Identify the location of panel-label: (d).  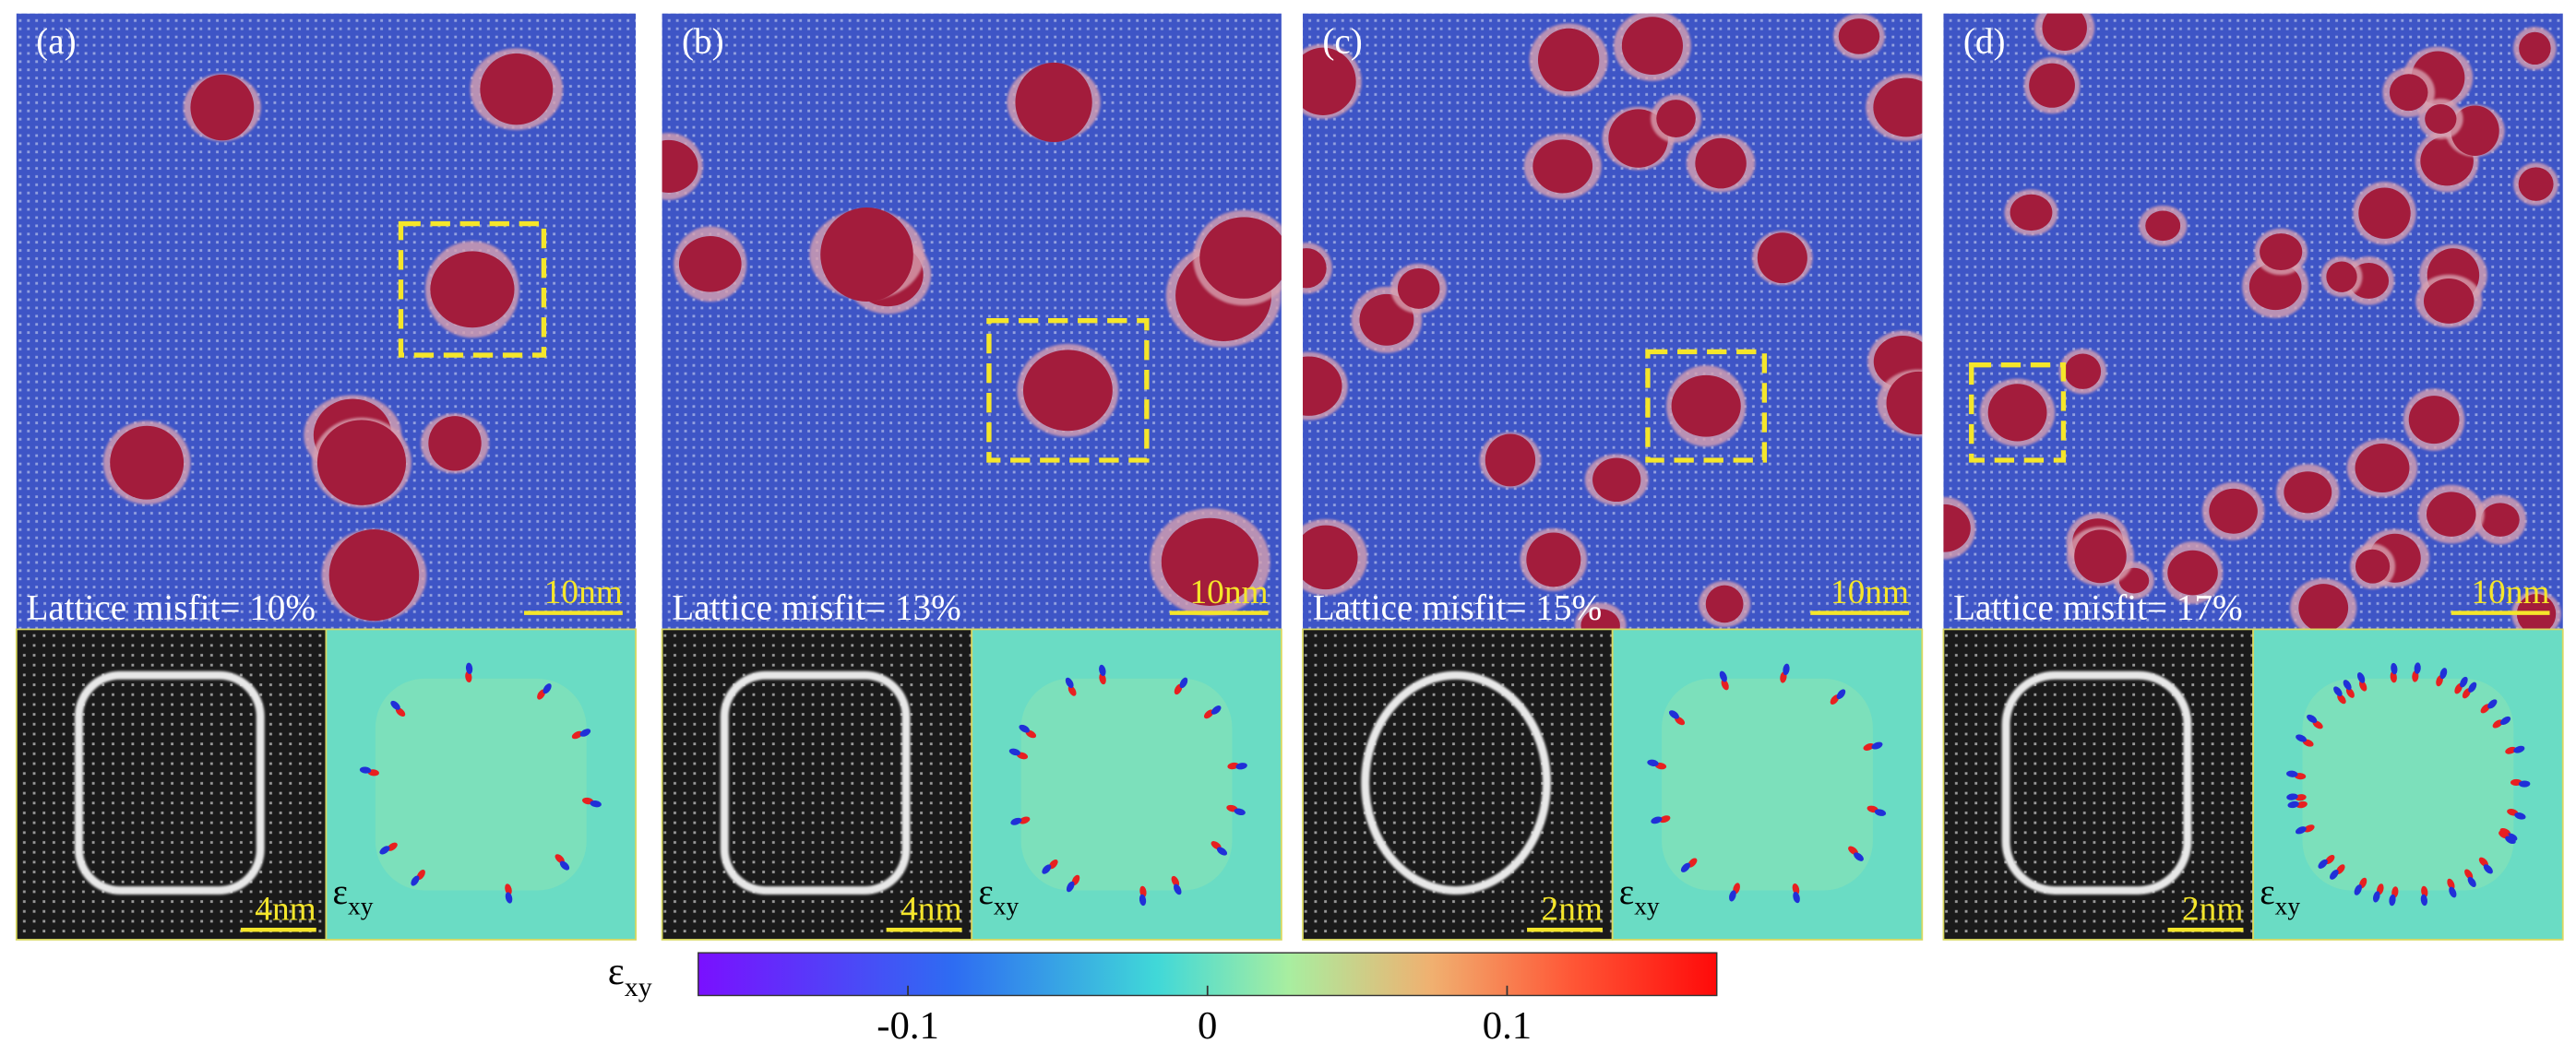
(1984, 41).